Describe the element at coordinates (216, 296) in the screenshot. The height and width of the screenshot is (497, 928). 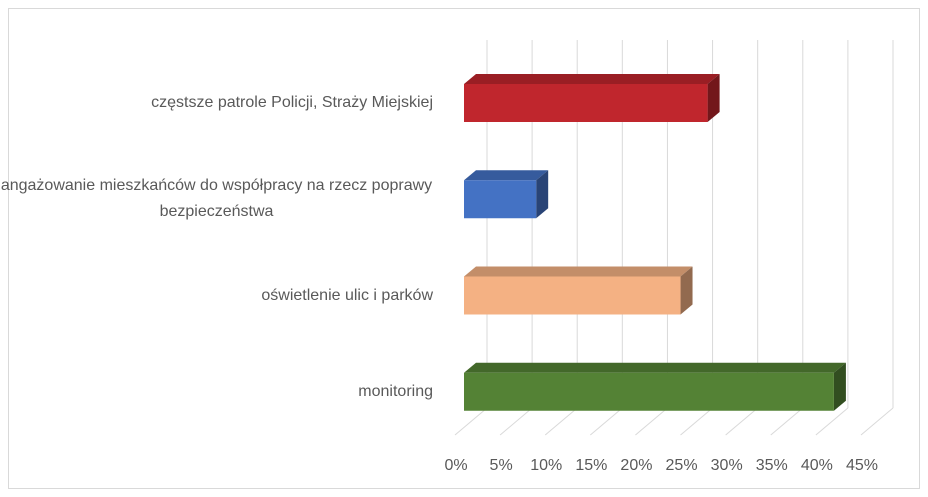
I see `category-label-box: oświetlenie ulic i parków` at that location.